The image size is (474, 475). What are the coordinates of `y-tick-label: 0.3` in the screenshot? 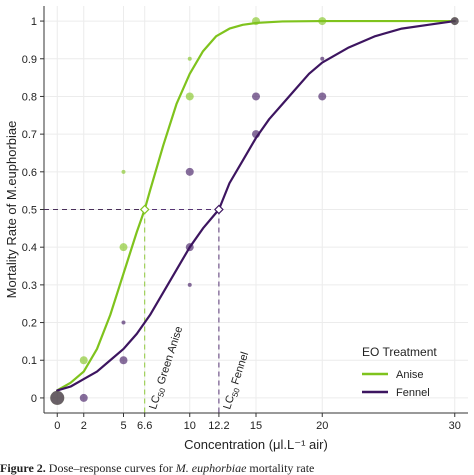 It's located at (29, 286).